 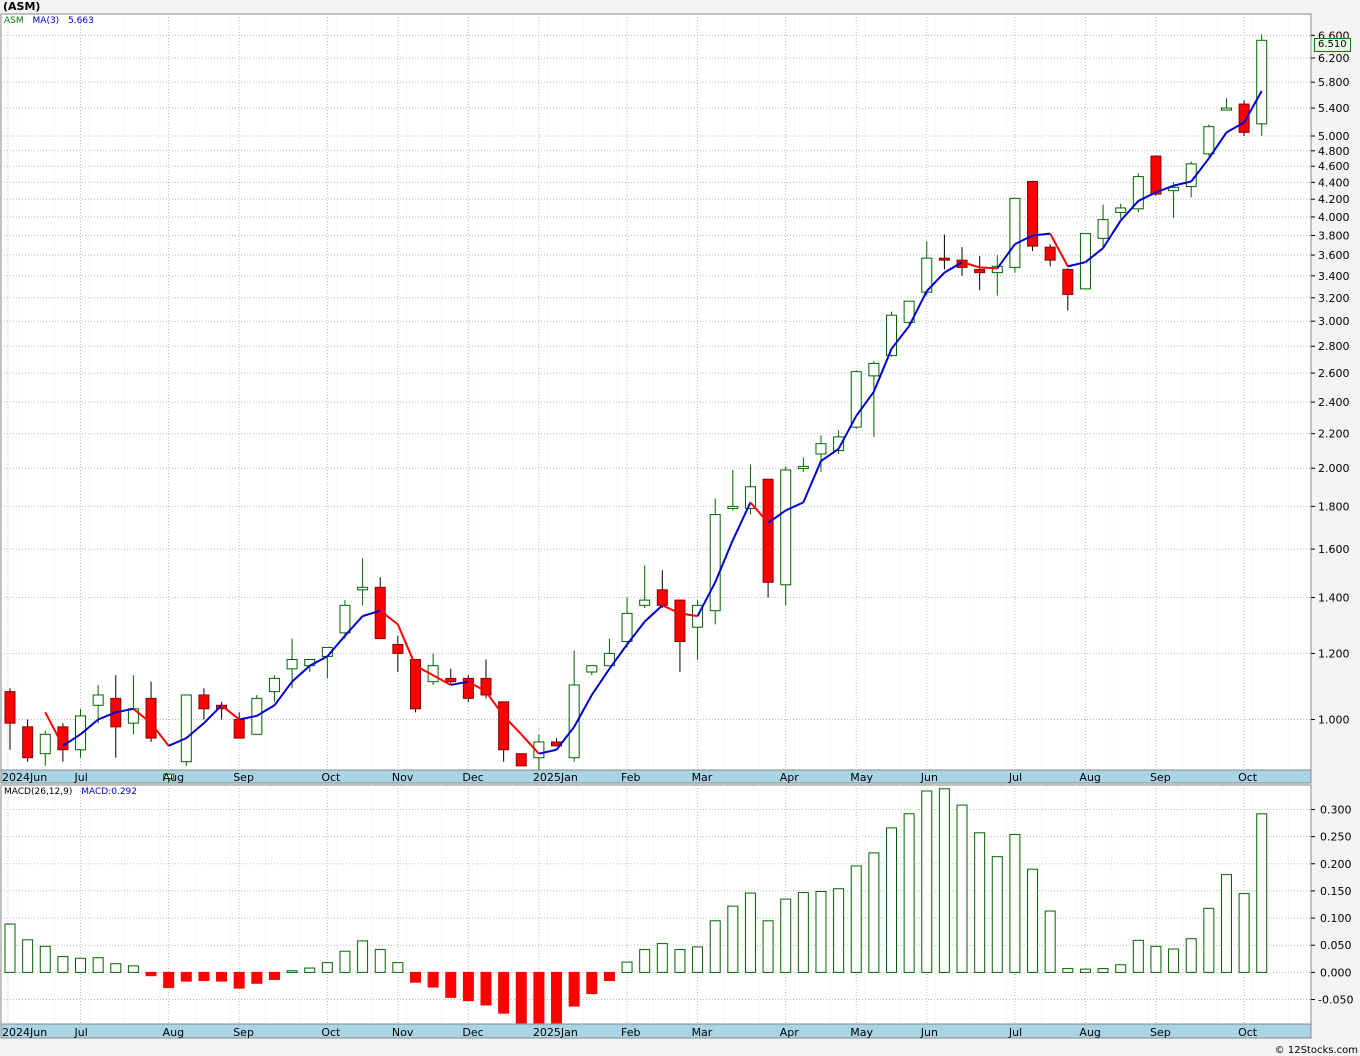 I want to click on price-axis-band, so click(x=656, y=776).